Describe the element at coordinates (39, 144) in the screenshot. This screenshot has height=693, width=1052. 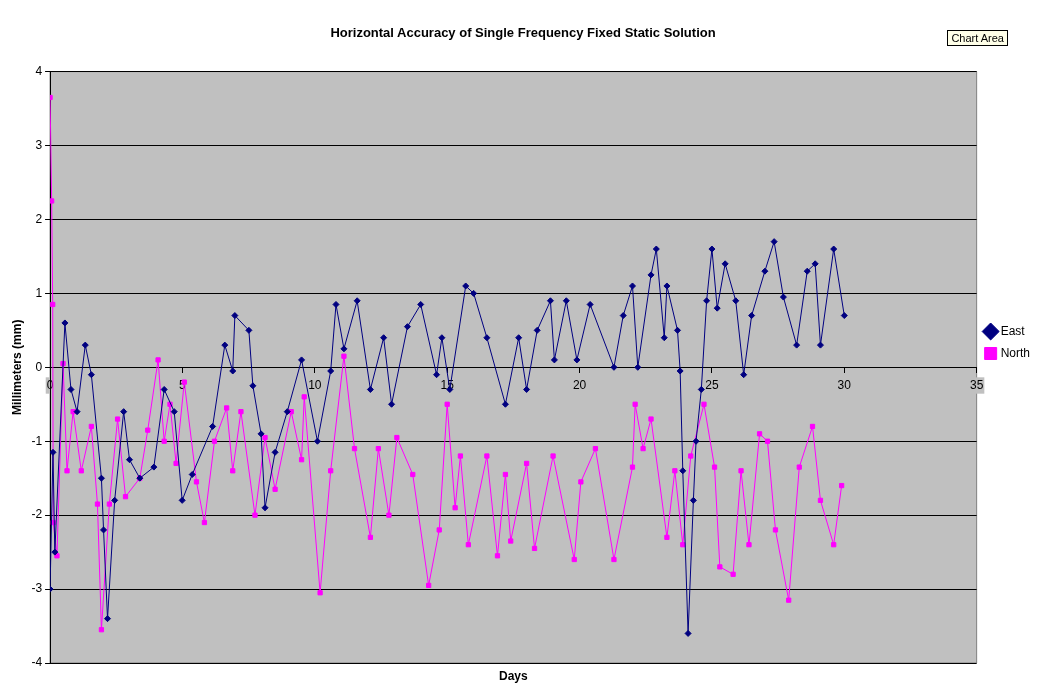
I see `y-tick-label: 3` at that location.